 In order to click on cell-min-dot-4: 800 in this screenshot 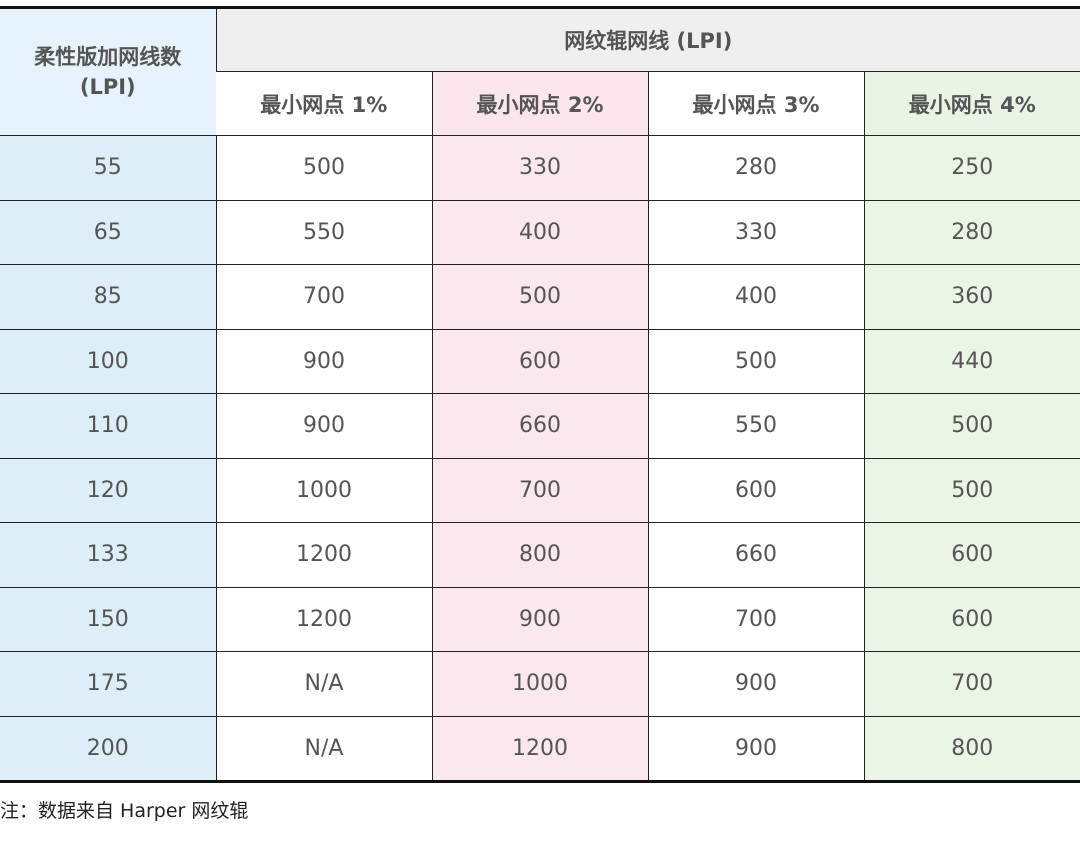, I will do `click(971, 748)`.